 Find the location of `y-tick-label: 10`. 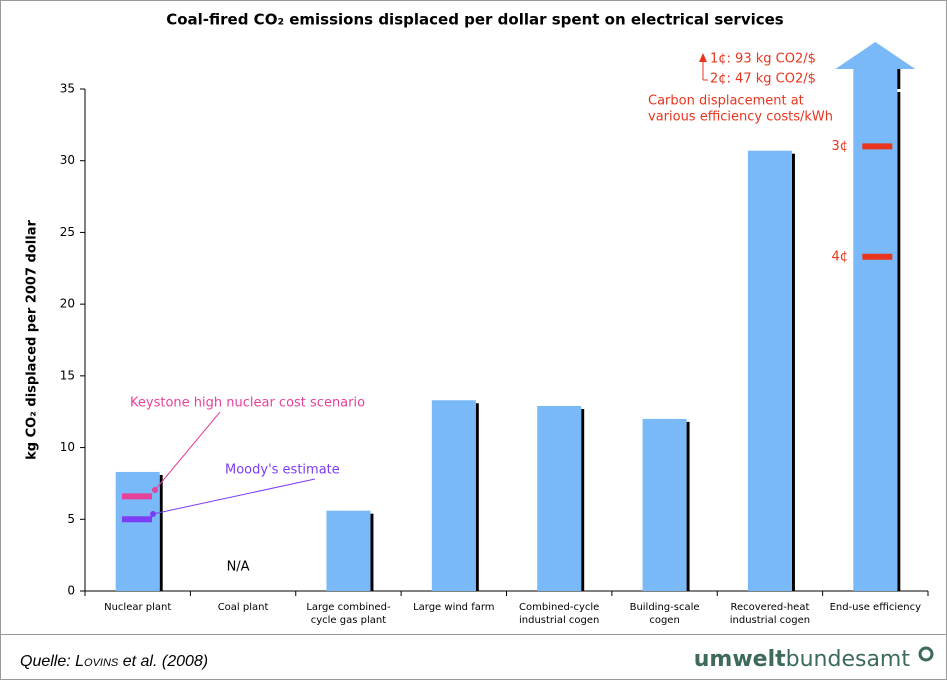

y-tick-label: 10 is located at coordinates (67, 447).